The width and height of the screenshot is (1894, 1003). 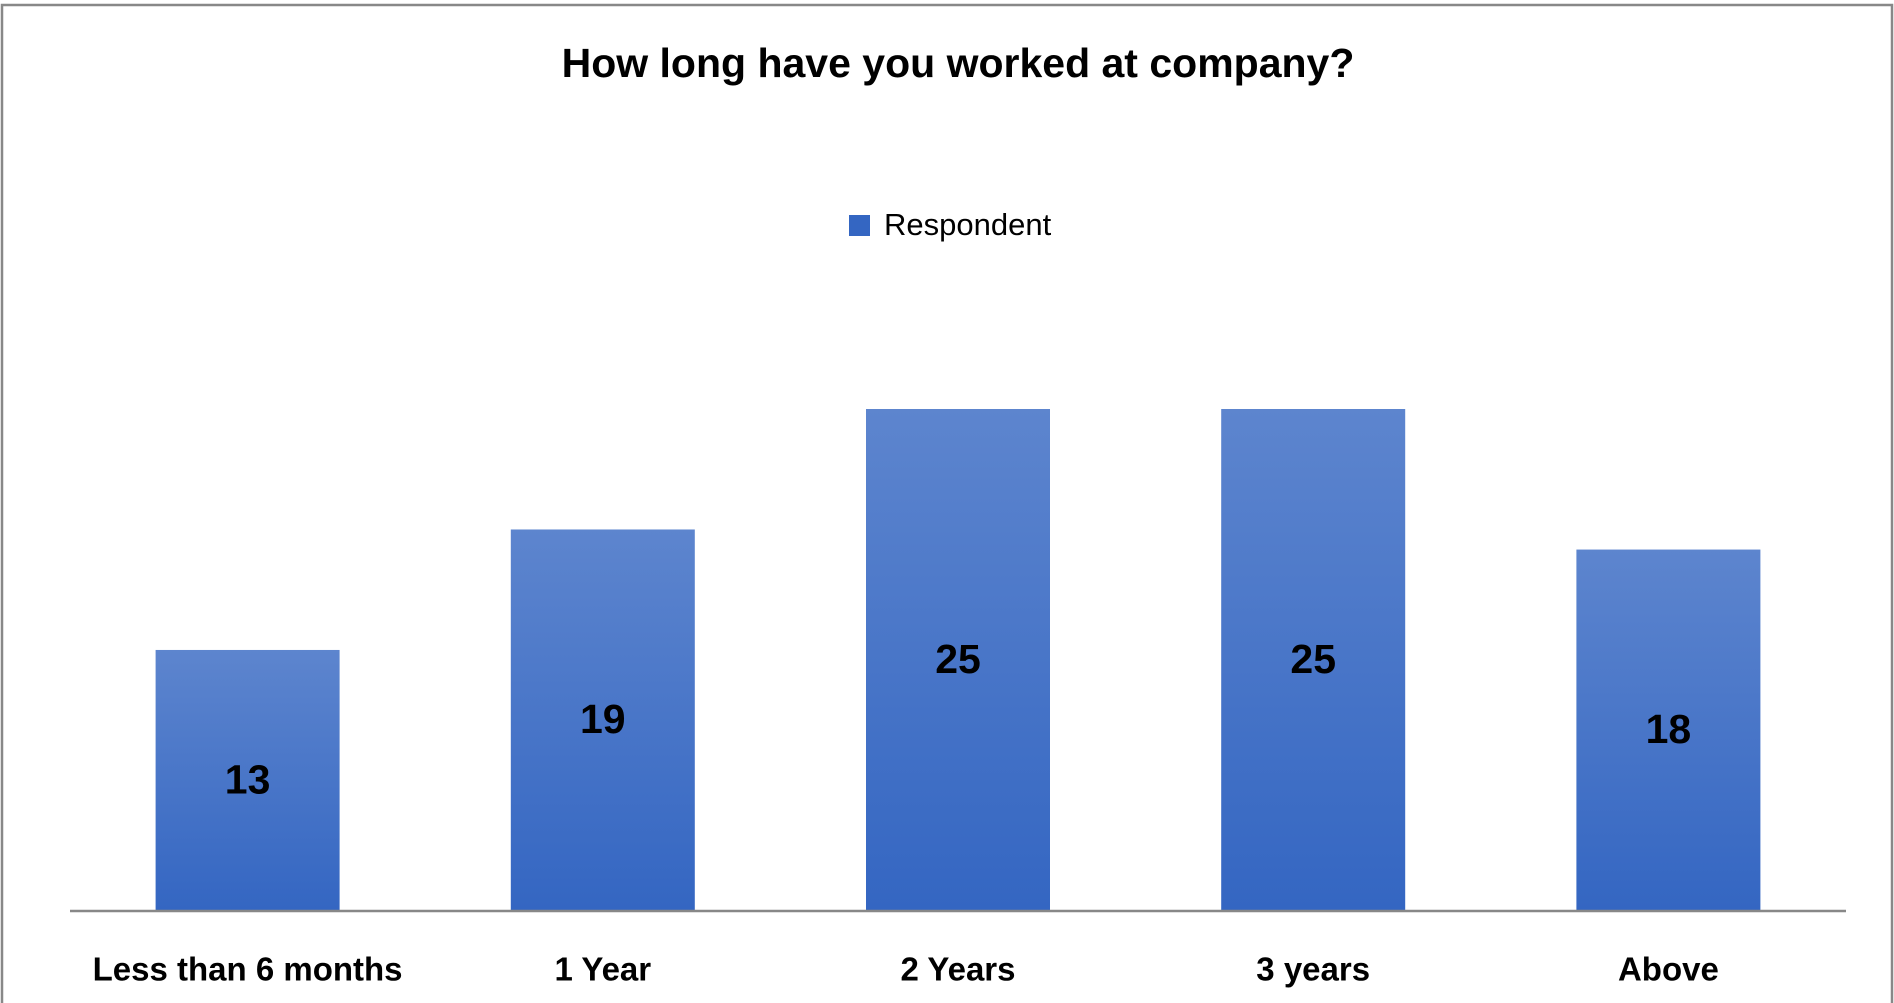 I want to click on x-tick-label: 2 Years, so click(x=957, y=969).